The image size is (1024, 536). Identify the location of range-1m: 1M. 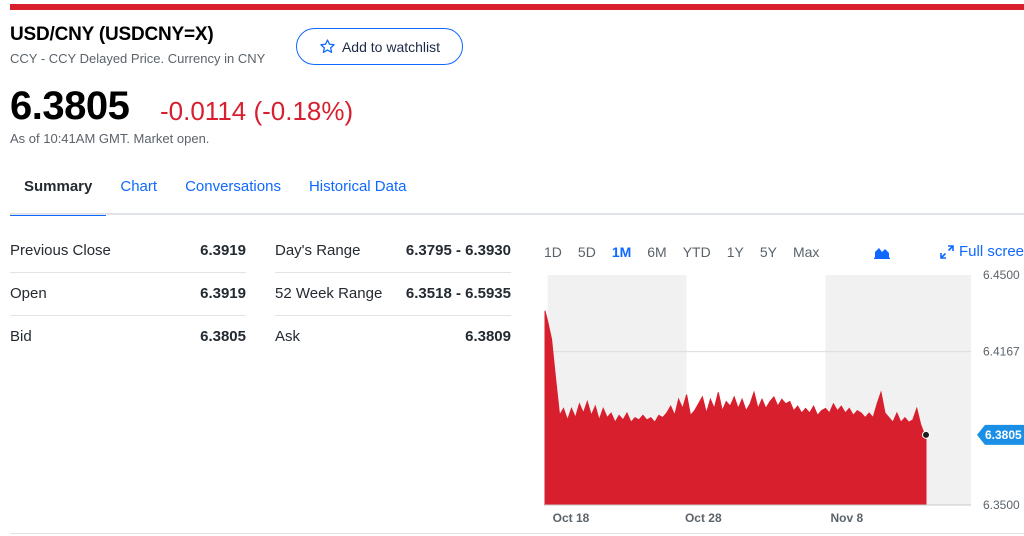
(621, 252).